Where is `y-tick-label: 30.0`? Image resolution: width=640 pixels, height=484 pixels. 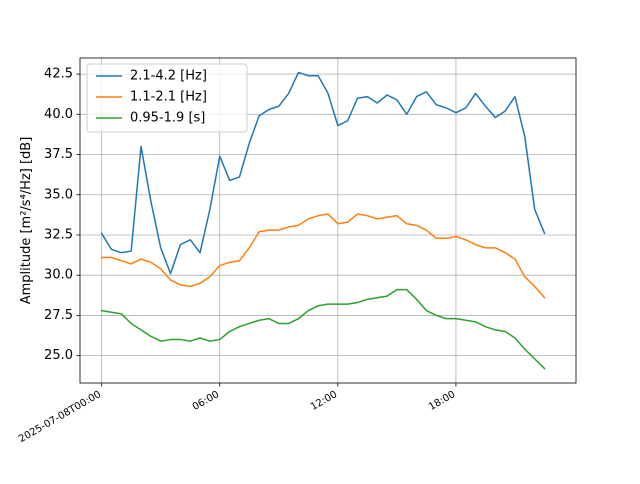 y-tick-label: 30.0 is located at coordinates (58, 275).